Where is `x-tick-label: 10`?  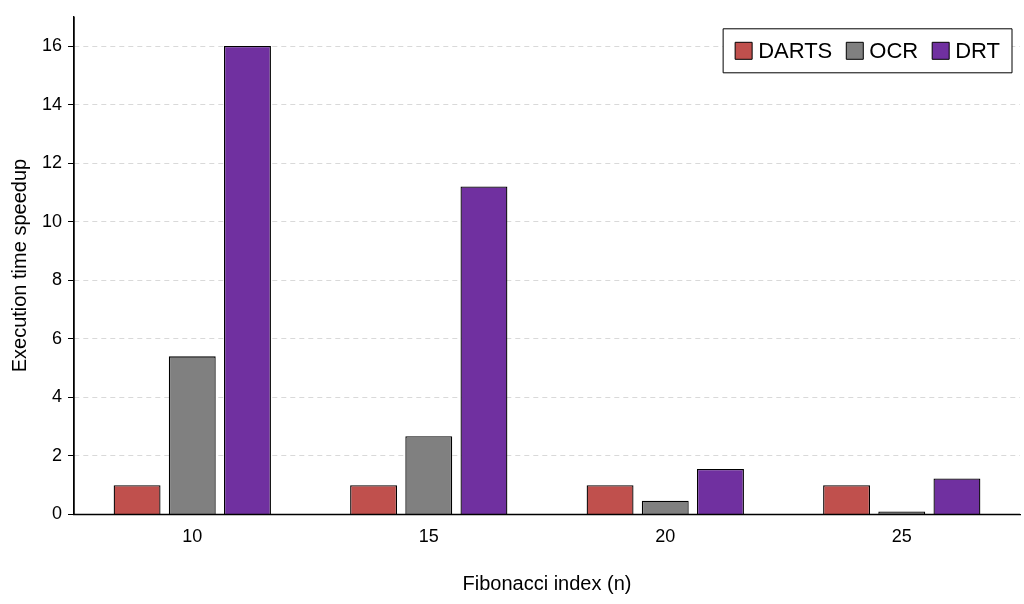 x-tick-label: 10 is located at coordinates (192, 536).